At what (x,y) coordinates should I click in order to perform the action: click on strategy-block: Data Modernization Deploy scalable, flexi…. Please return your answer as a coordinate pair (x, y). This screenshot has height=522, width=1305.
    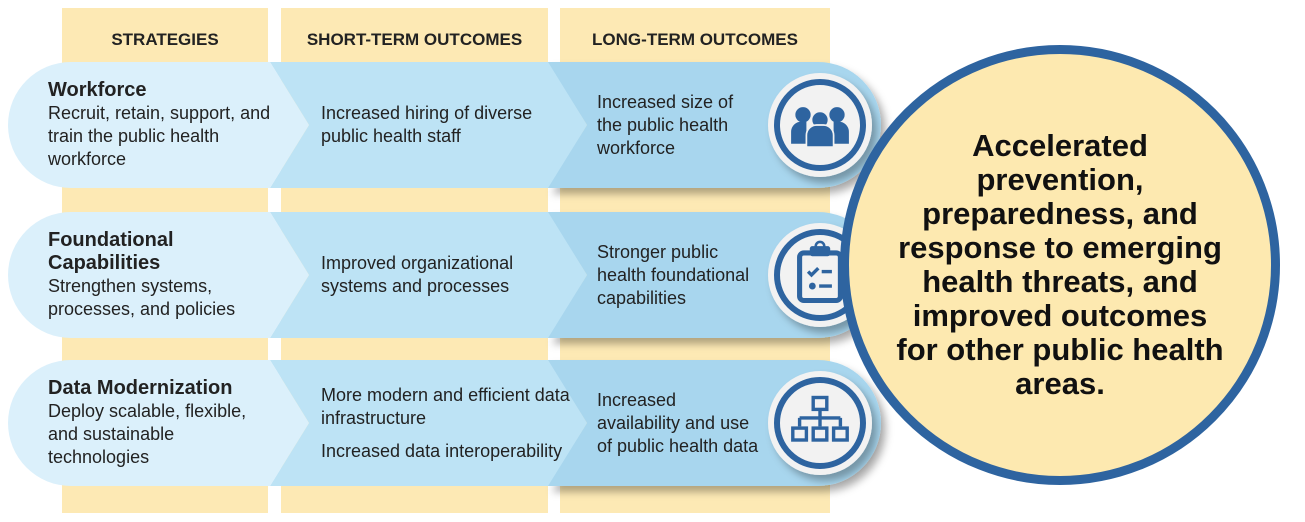
    Looking at the image, I should click on (160, 423).